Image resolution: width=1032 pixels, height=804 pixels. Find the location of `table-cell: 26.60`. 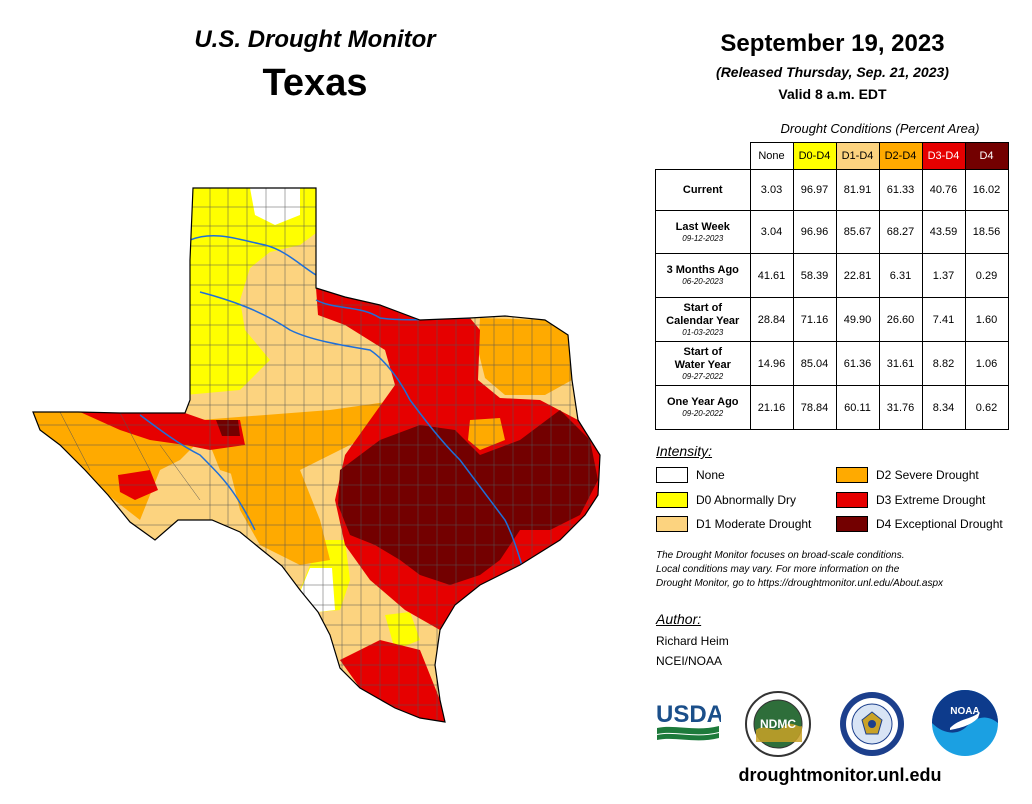

table-cell: 26.60 is located at coordinates (900, 319).